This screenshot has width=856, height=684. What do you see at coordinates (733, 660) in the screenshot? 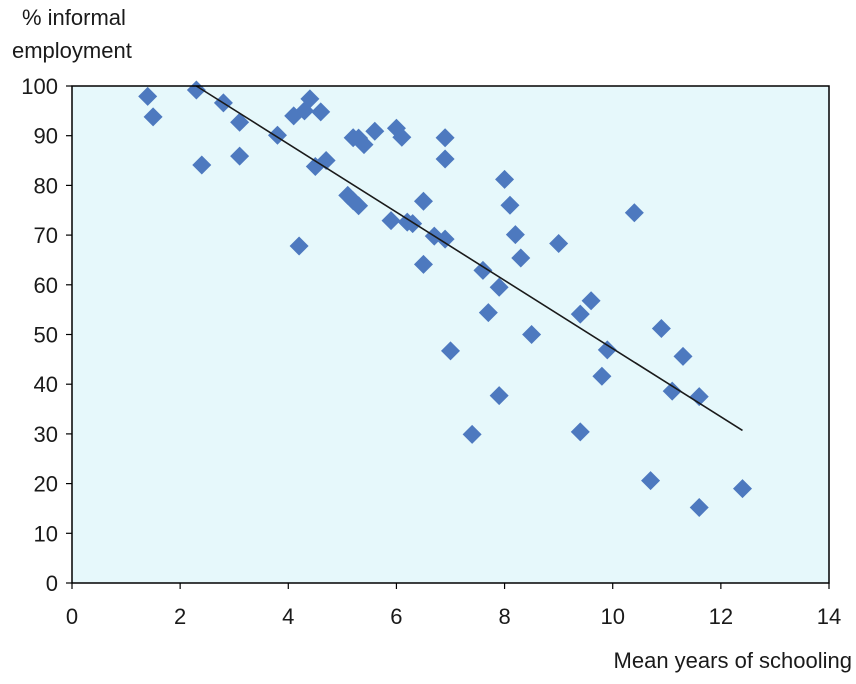
I see `x-axis-title: Mean years of schooling` at bounding box center [733, 660].